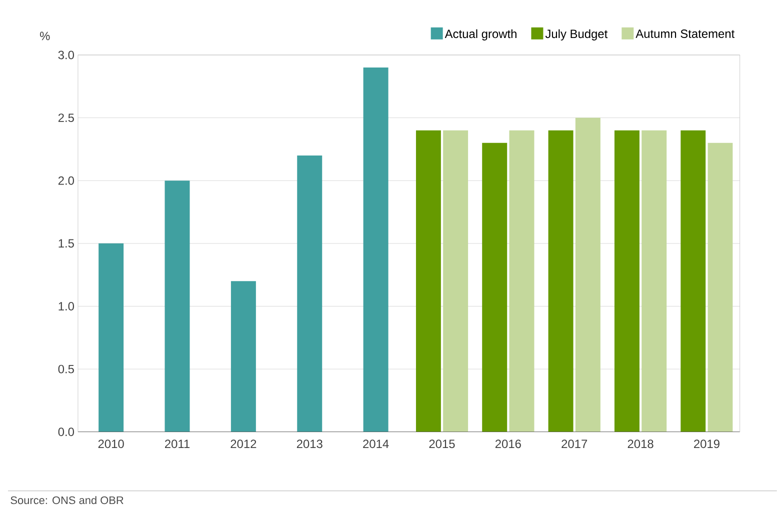 This screenshot has width=777, height=512. Describe the element at coordinates (376, 444) in the screenshot. I see `x-tick-label: 2014` at that location.